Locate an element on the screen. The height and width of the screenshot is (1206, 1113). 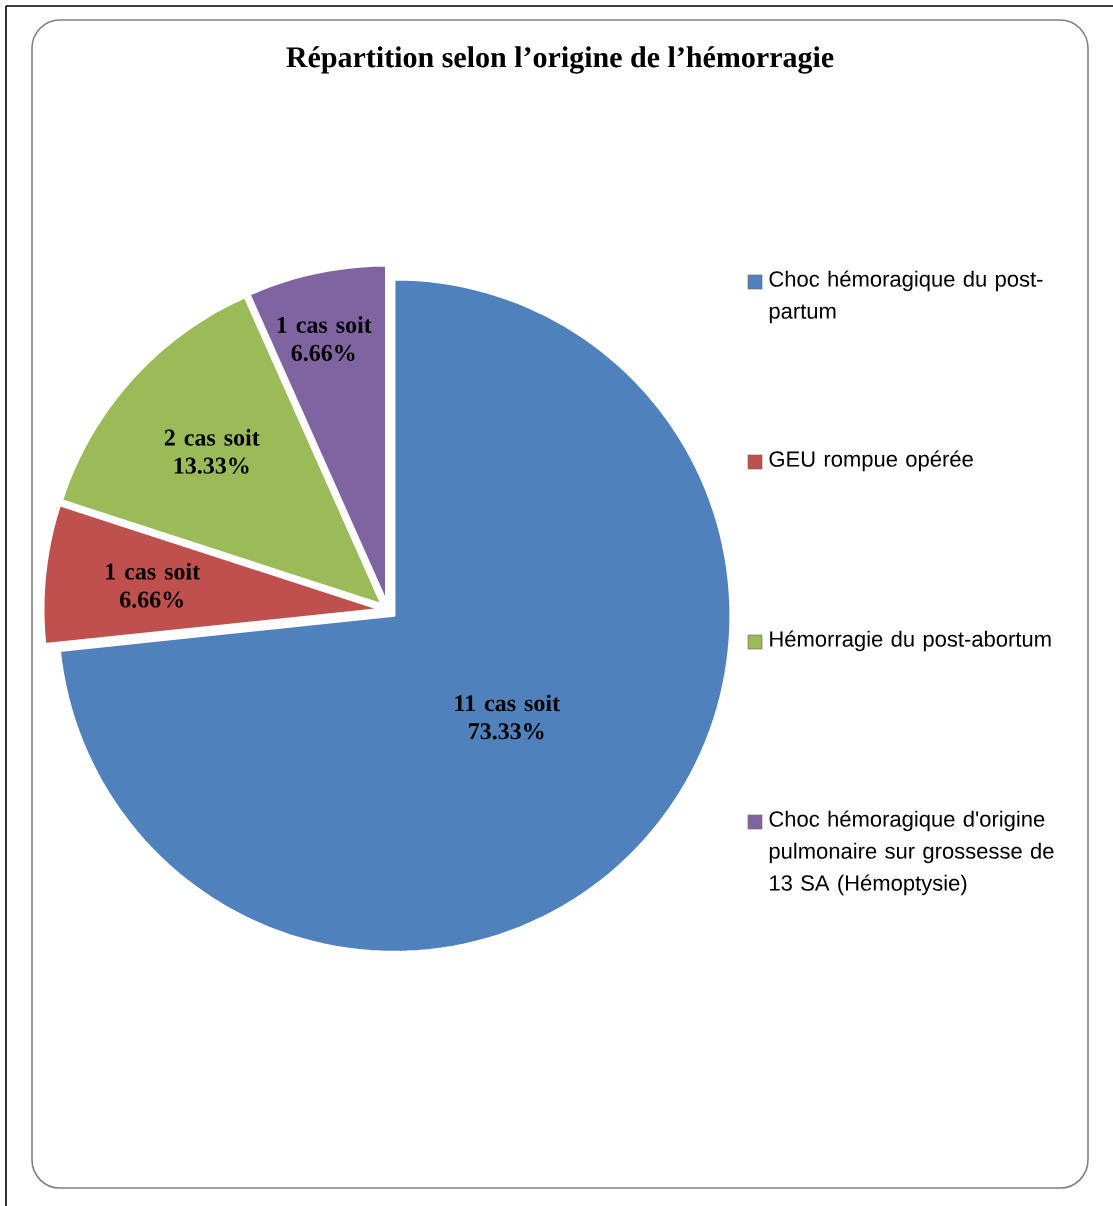
legend-label: GEU rompue opérée is located at coordinates (871, 461).